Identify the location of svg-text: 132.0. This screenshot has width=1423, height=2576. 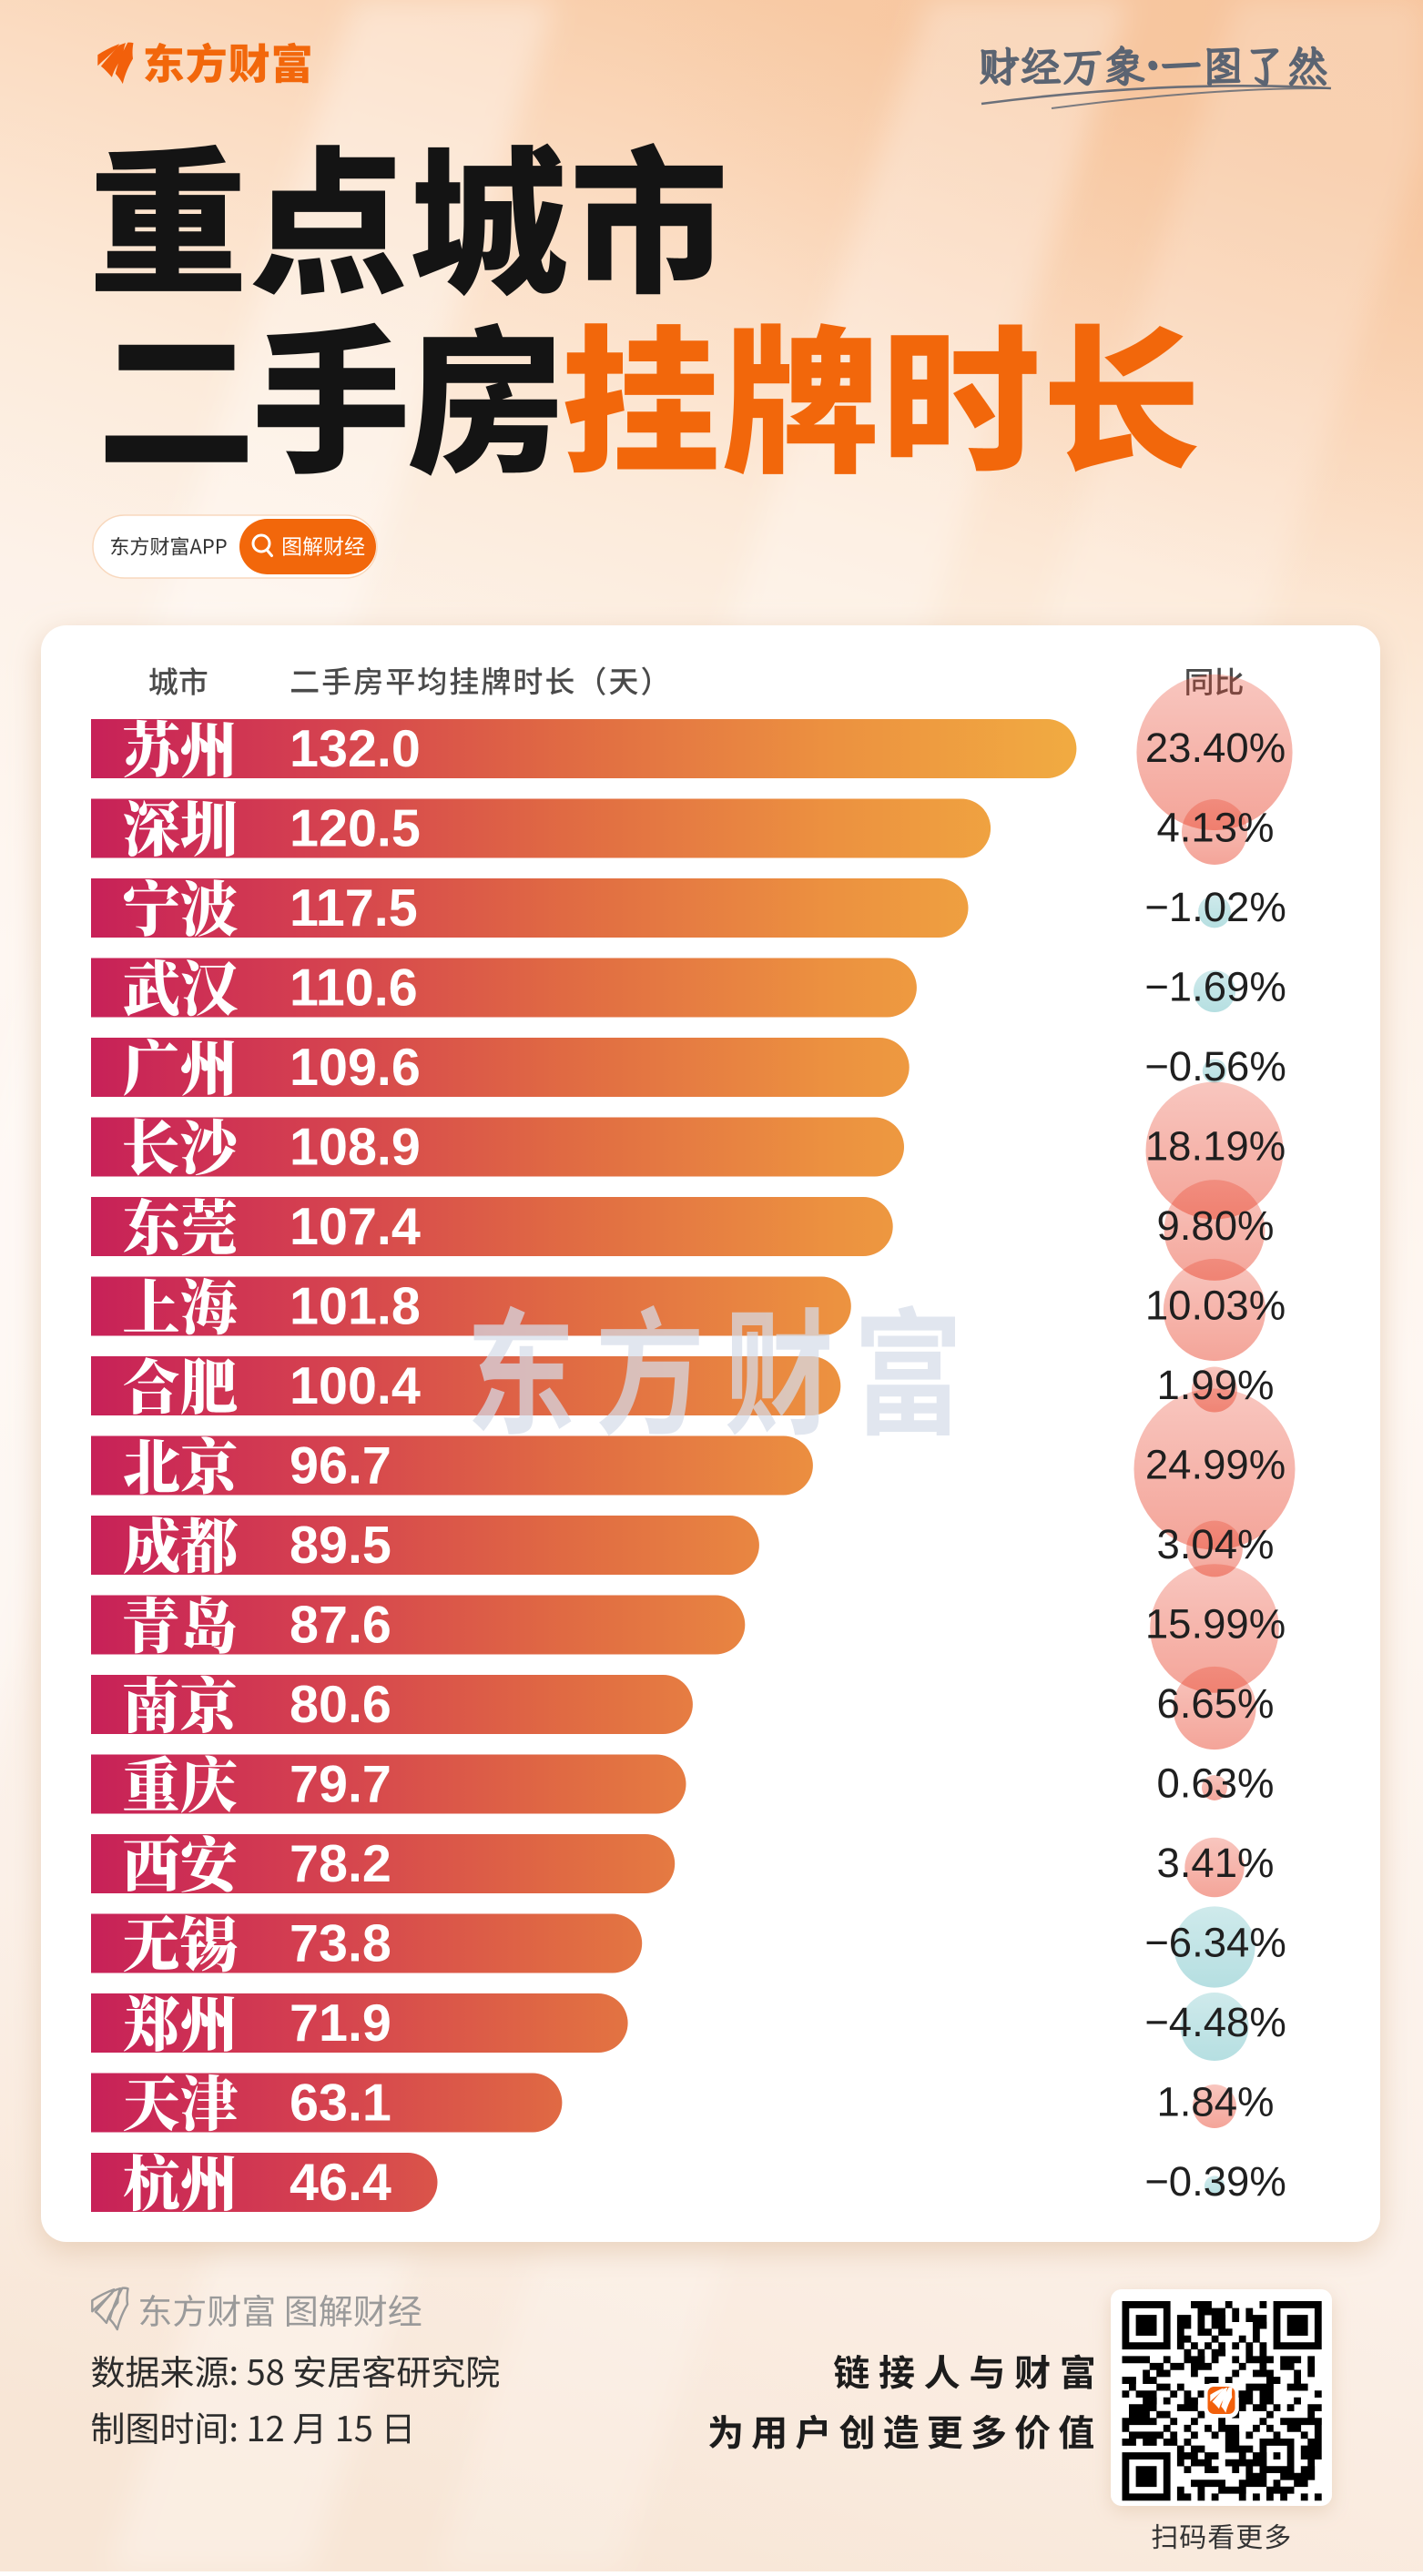
(355, 749).